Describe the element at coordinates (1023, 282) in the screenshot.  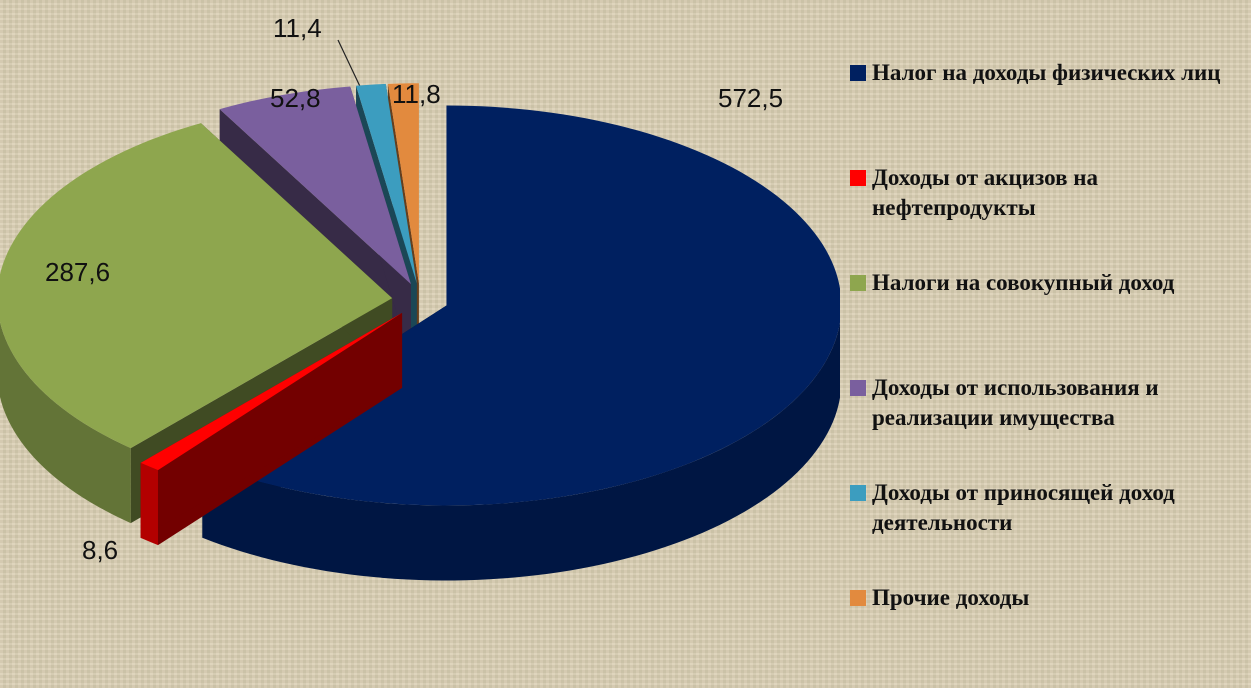
I see `legend-label: Налоги на совокупный доход` at that location.